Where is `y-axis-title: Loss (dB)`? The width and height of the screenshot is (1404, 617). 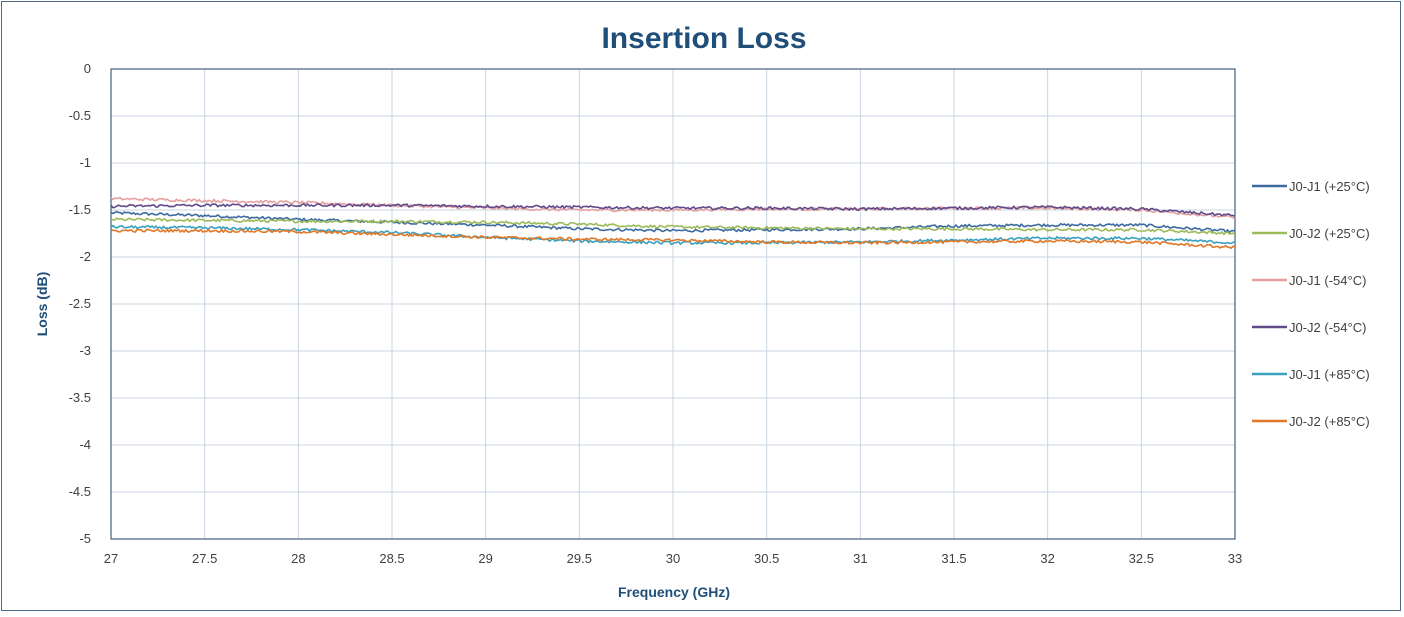
y-axis-title: Loss (dB) is located at coordinates (42, 304).